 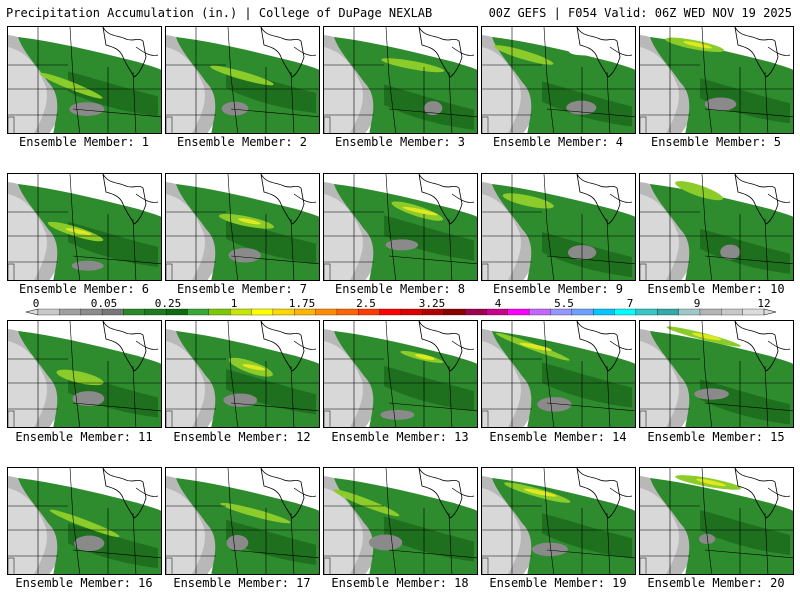 I want to click on colorbar-tick-label: 9, so click(x=697, y=303).